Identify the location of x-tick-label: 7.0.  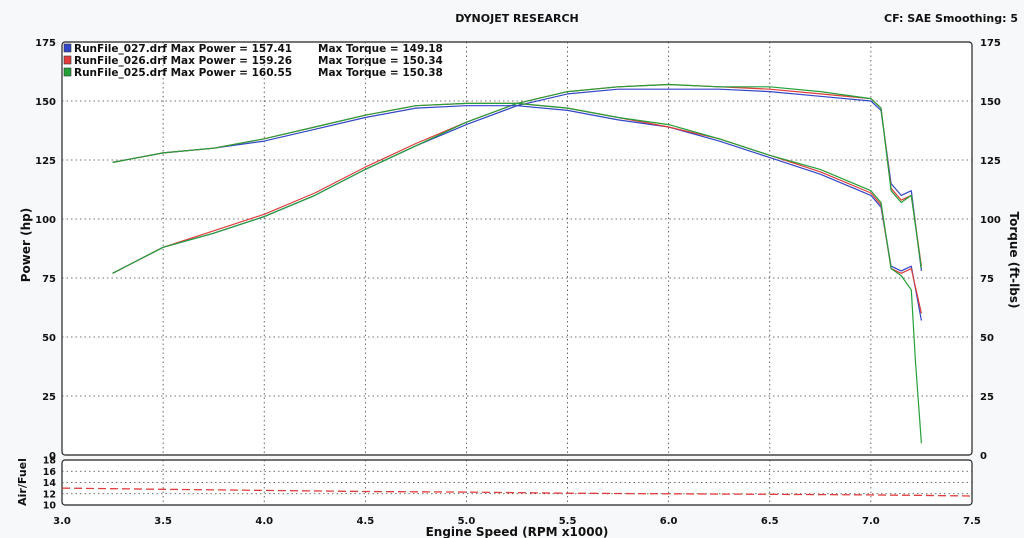
(871, 521).